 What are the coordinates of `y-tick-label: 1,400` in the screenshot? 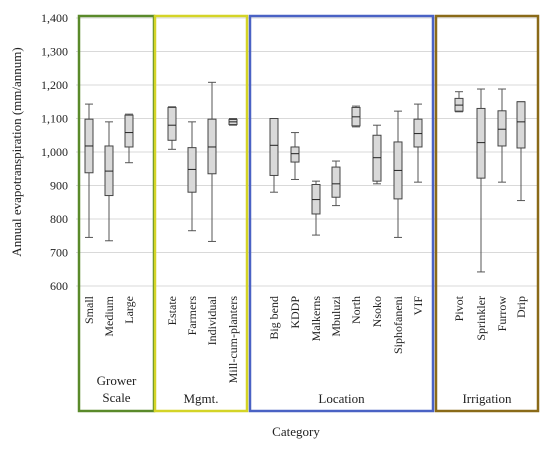 It's located at (54, 18).